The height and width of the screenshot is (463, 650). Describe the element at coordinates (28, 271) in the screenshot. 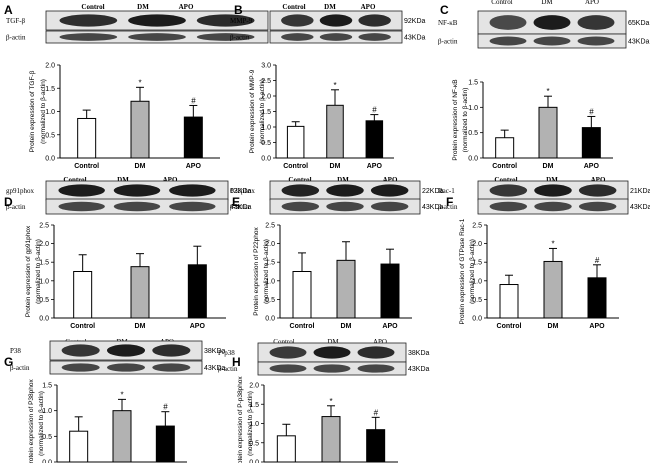

I see `y-axis-label: Protein expression of gp91phox` at that location.